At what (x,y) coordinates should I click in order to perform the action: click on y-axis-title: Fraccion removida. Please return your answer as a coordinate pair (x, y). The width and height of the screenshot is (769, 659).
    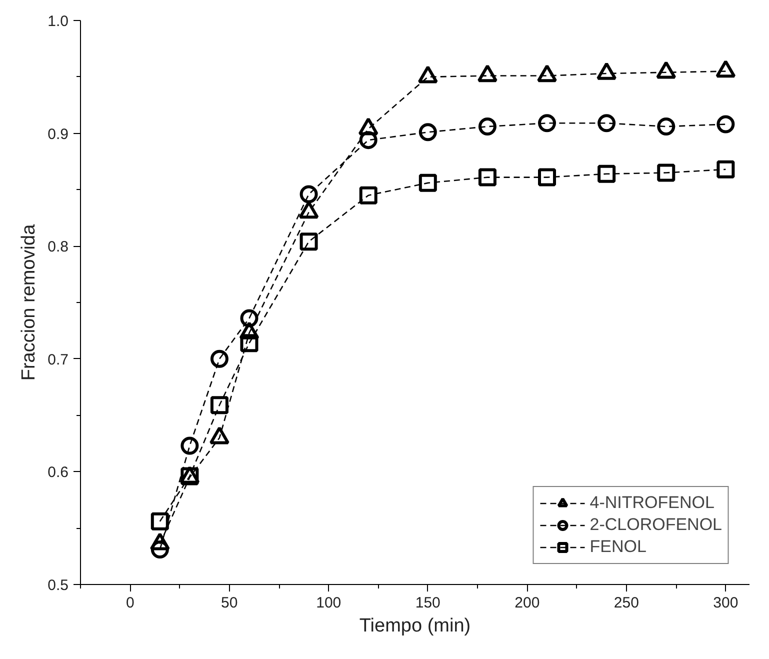
    Looking at the image, I should click on (29, 302).